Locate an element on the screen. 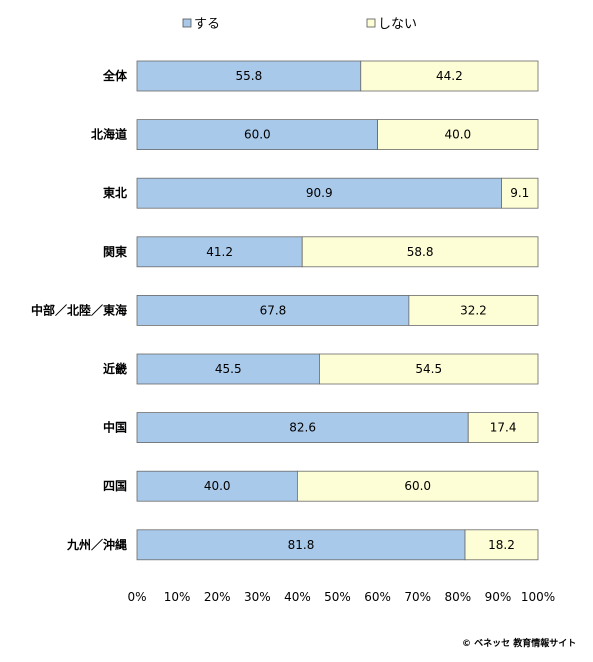 The image size is (593, 662). data-label-1-0: 44.2 is located at coordinates (449, 76).